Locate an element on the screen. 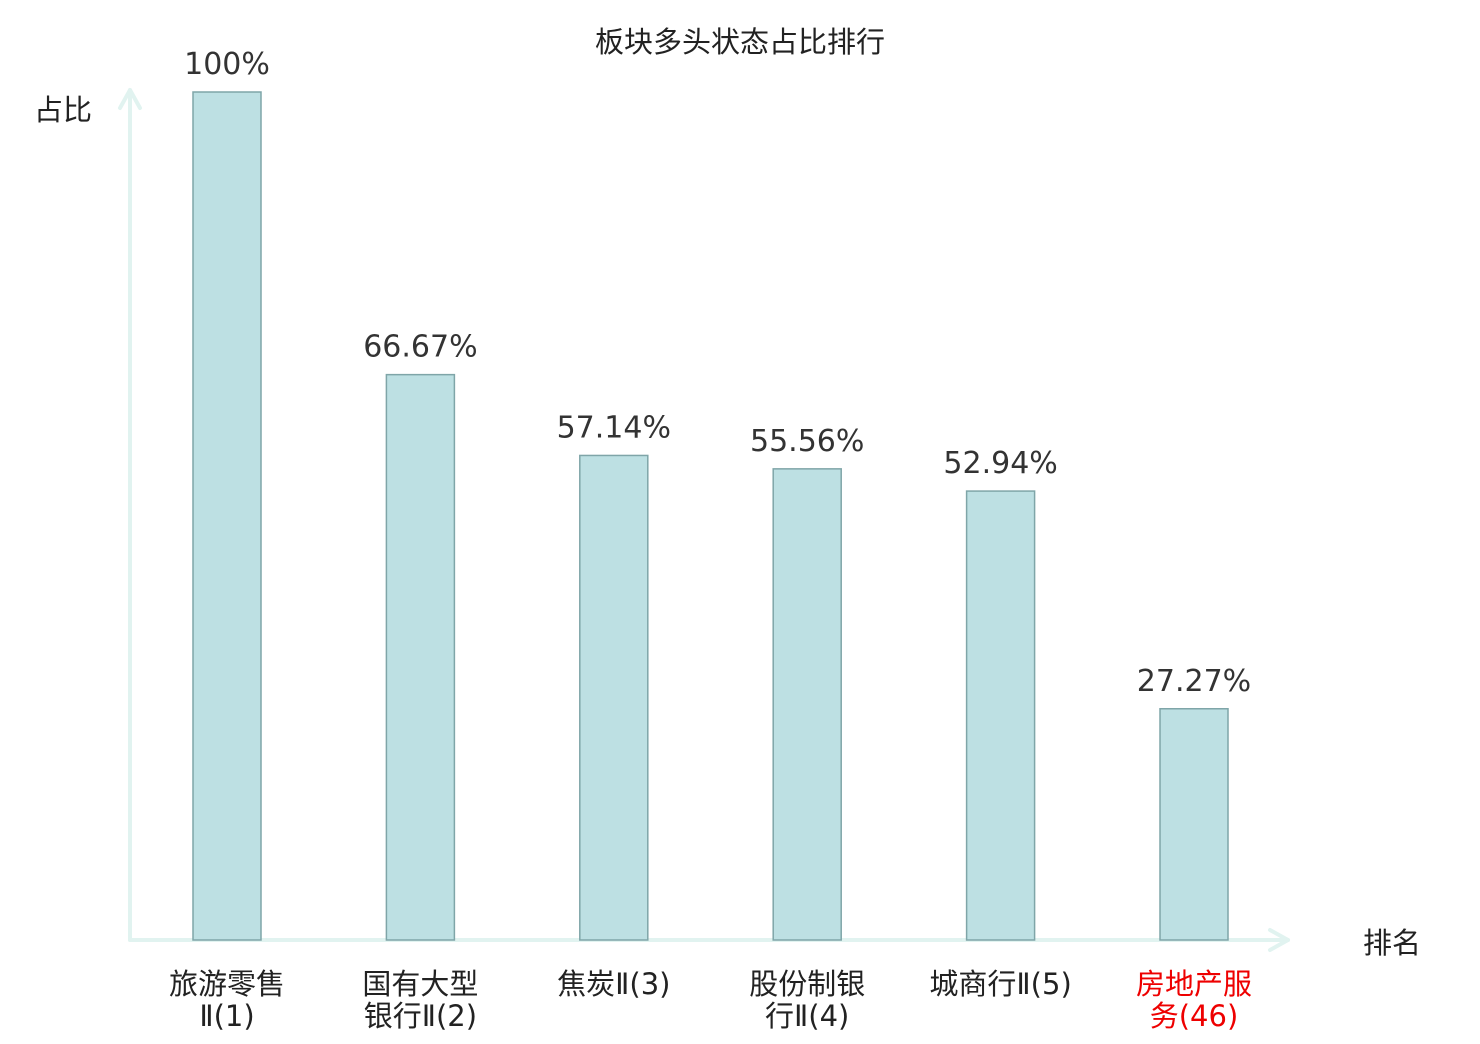 This screenshot has height=1044, width=1480. value-label: 27.27% is located at coordinates (1194, 681).